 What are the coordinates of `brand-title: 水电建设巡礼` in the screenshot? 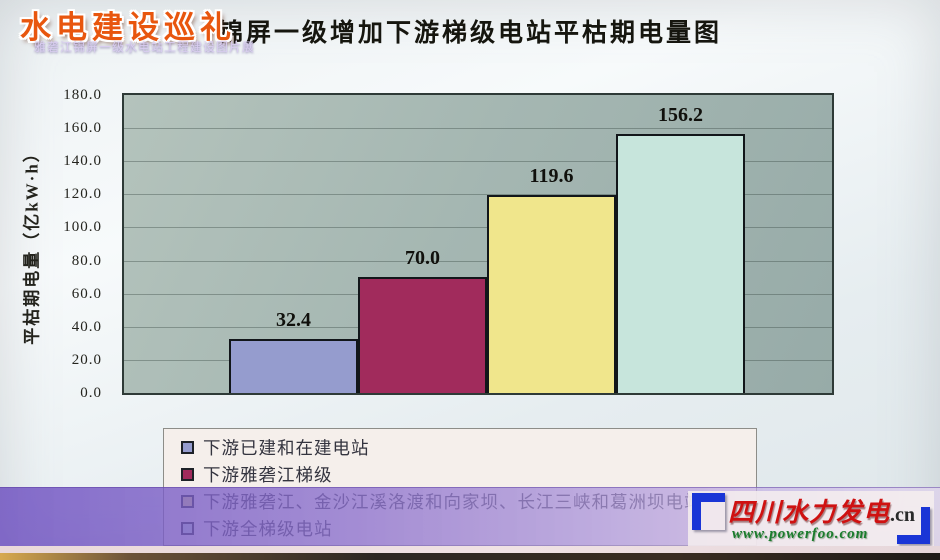 It's located at (128, 27).